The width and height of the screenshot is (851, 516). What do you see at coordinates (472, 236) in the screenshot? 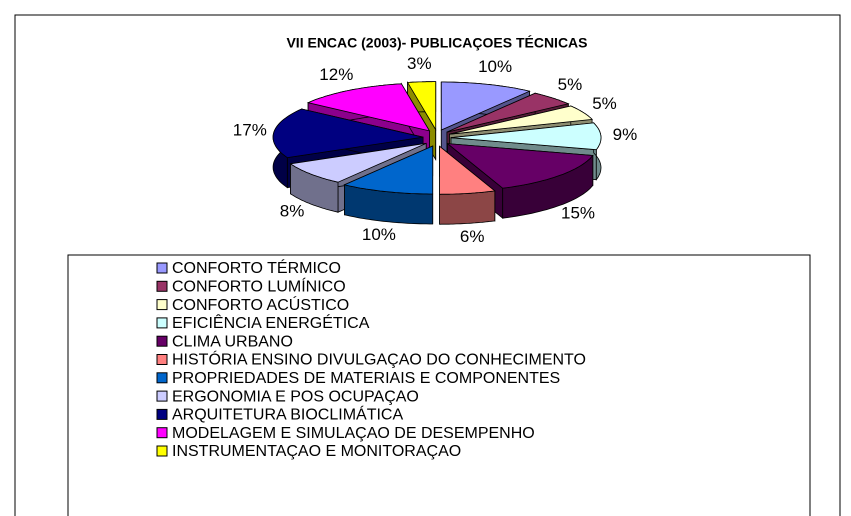
I see `data-label: 6%` at bounding box center [472, 236].